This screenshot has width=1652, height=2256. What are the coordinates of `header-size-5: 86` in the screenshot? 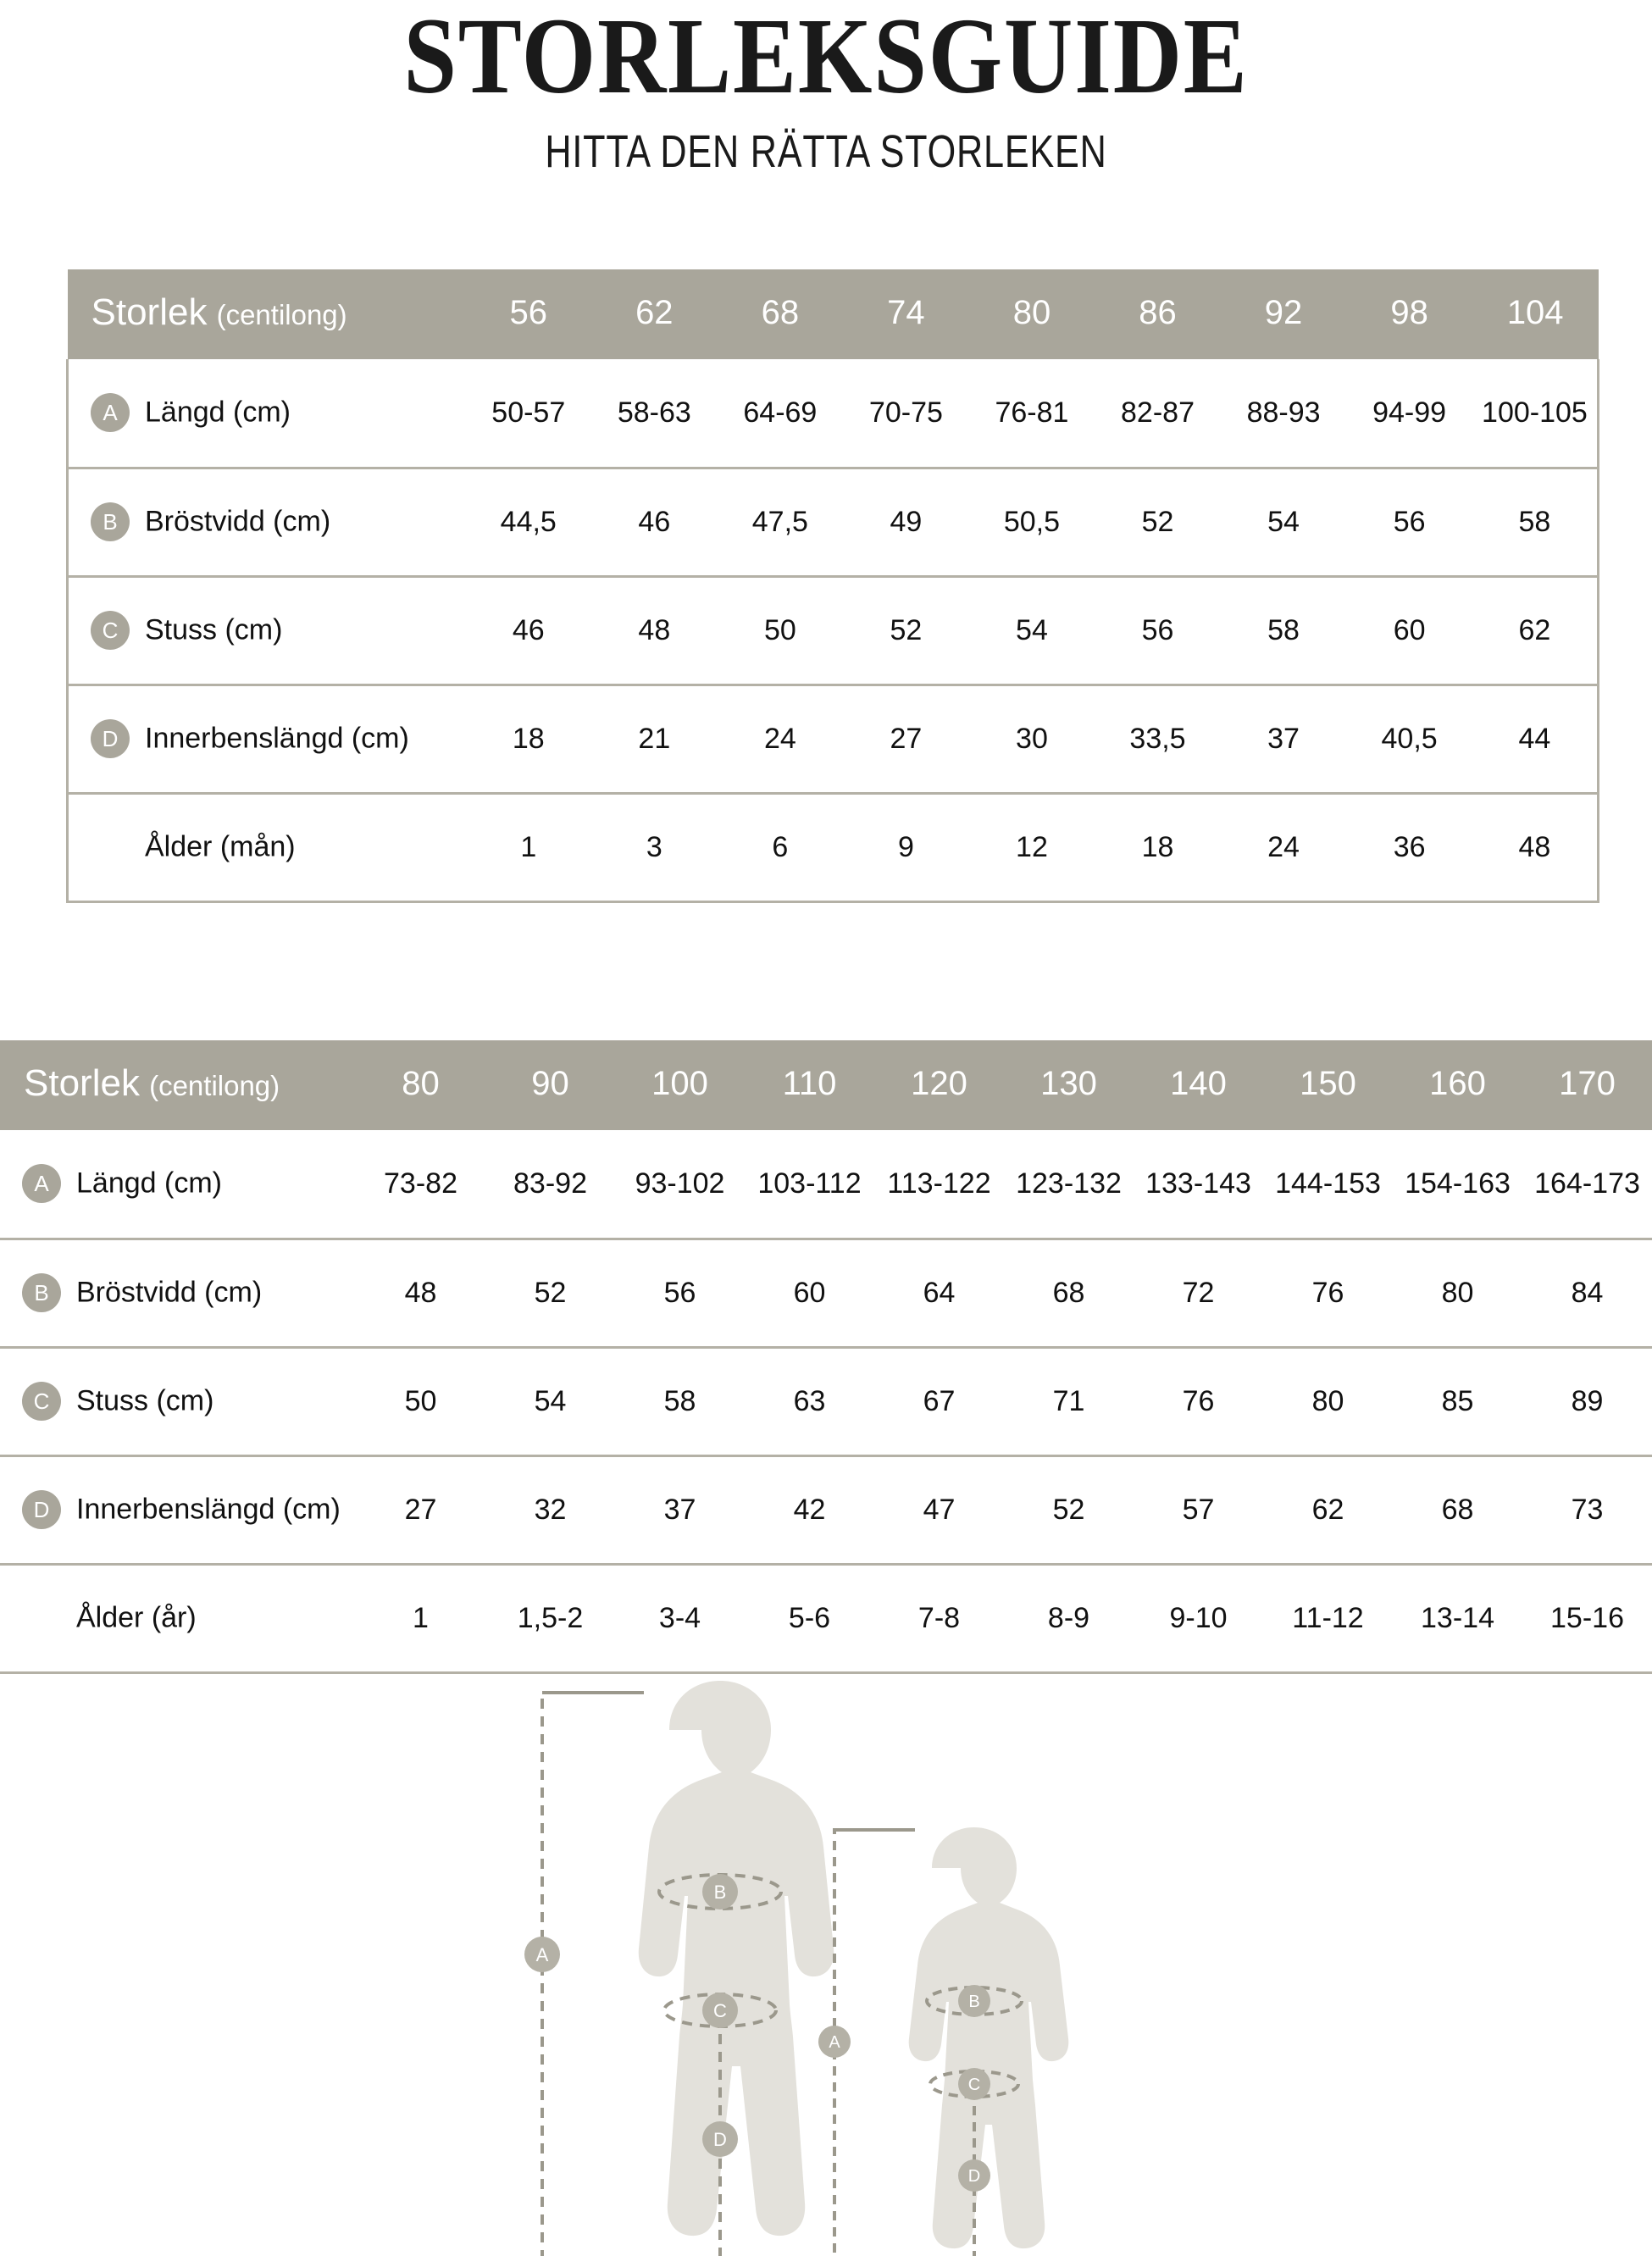 It's located at (1158, 312).